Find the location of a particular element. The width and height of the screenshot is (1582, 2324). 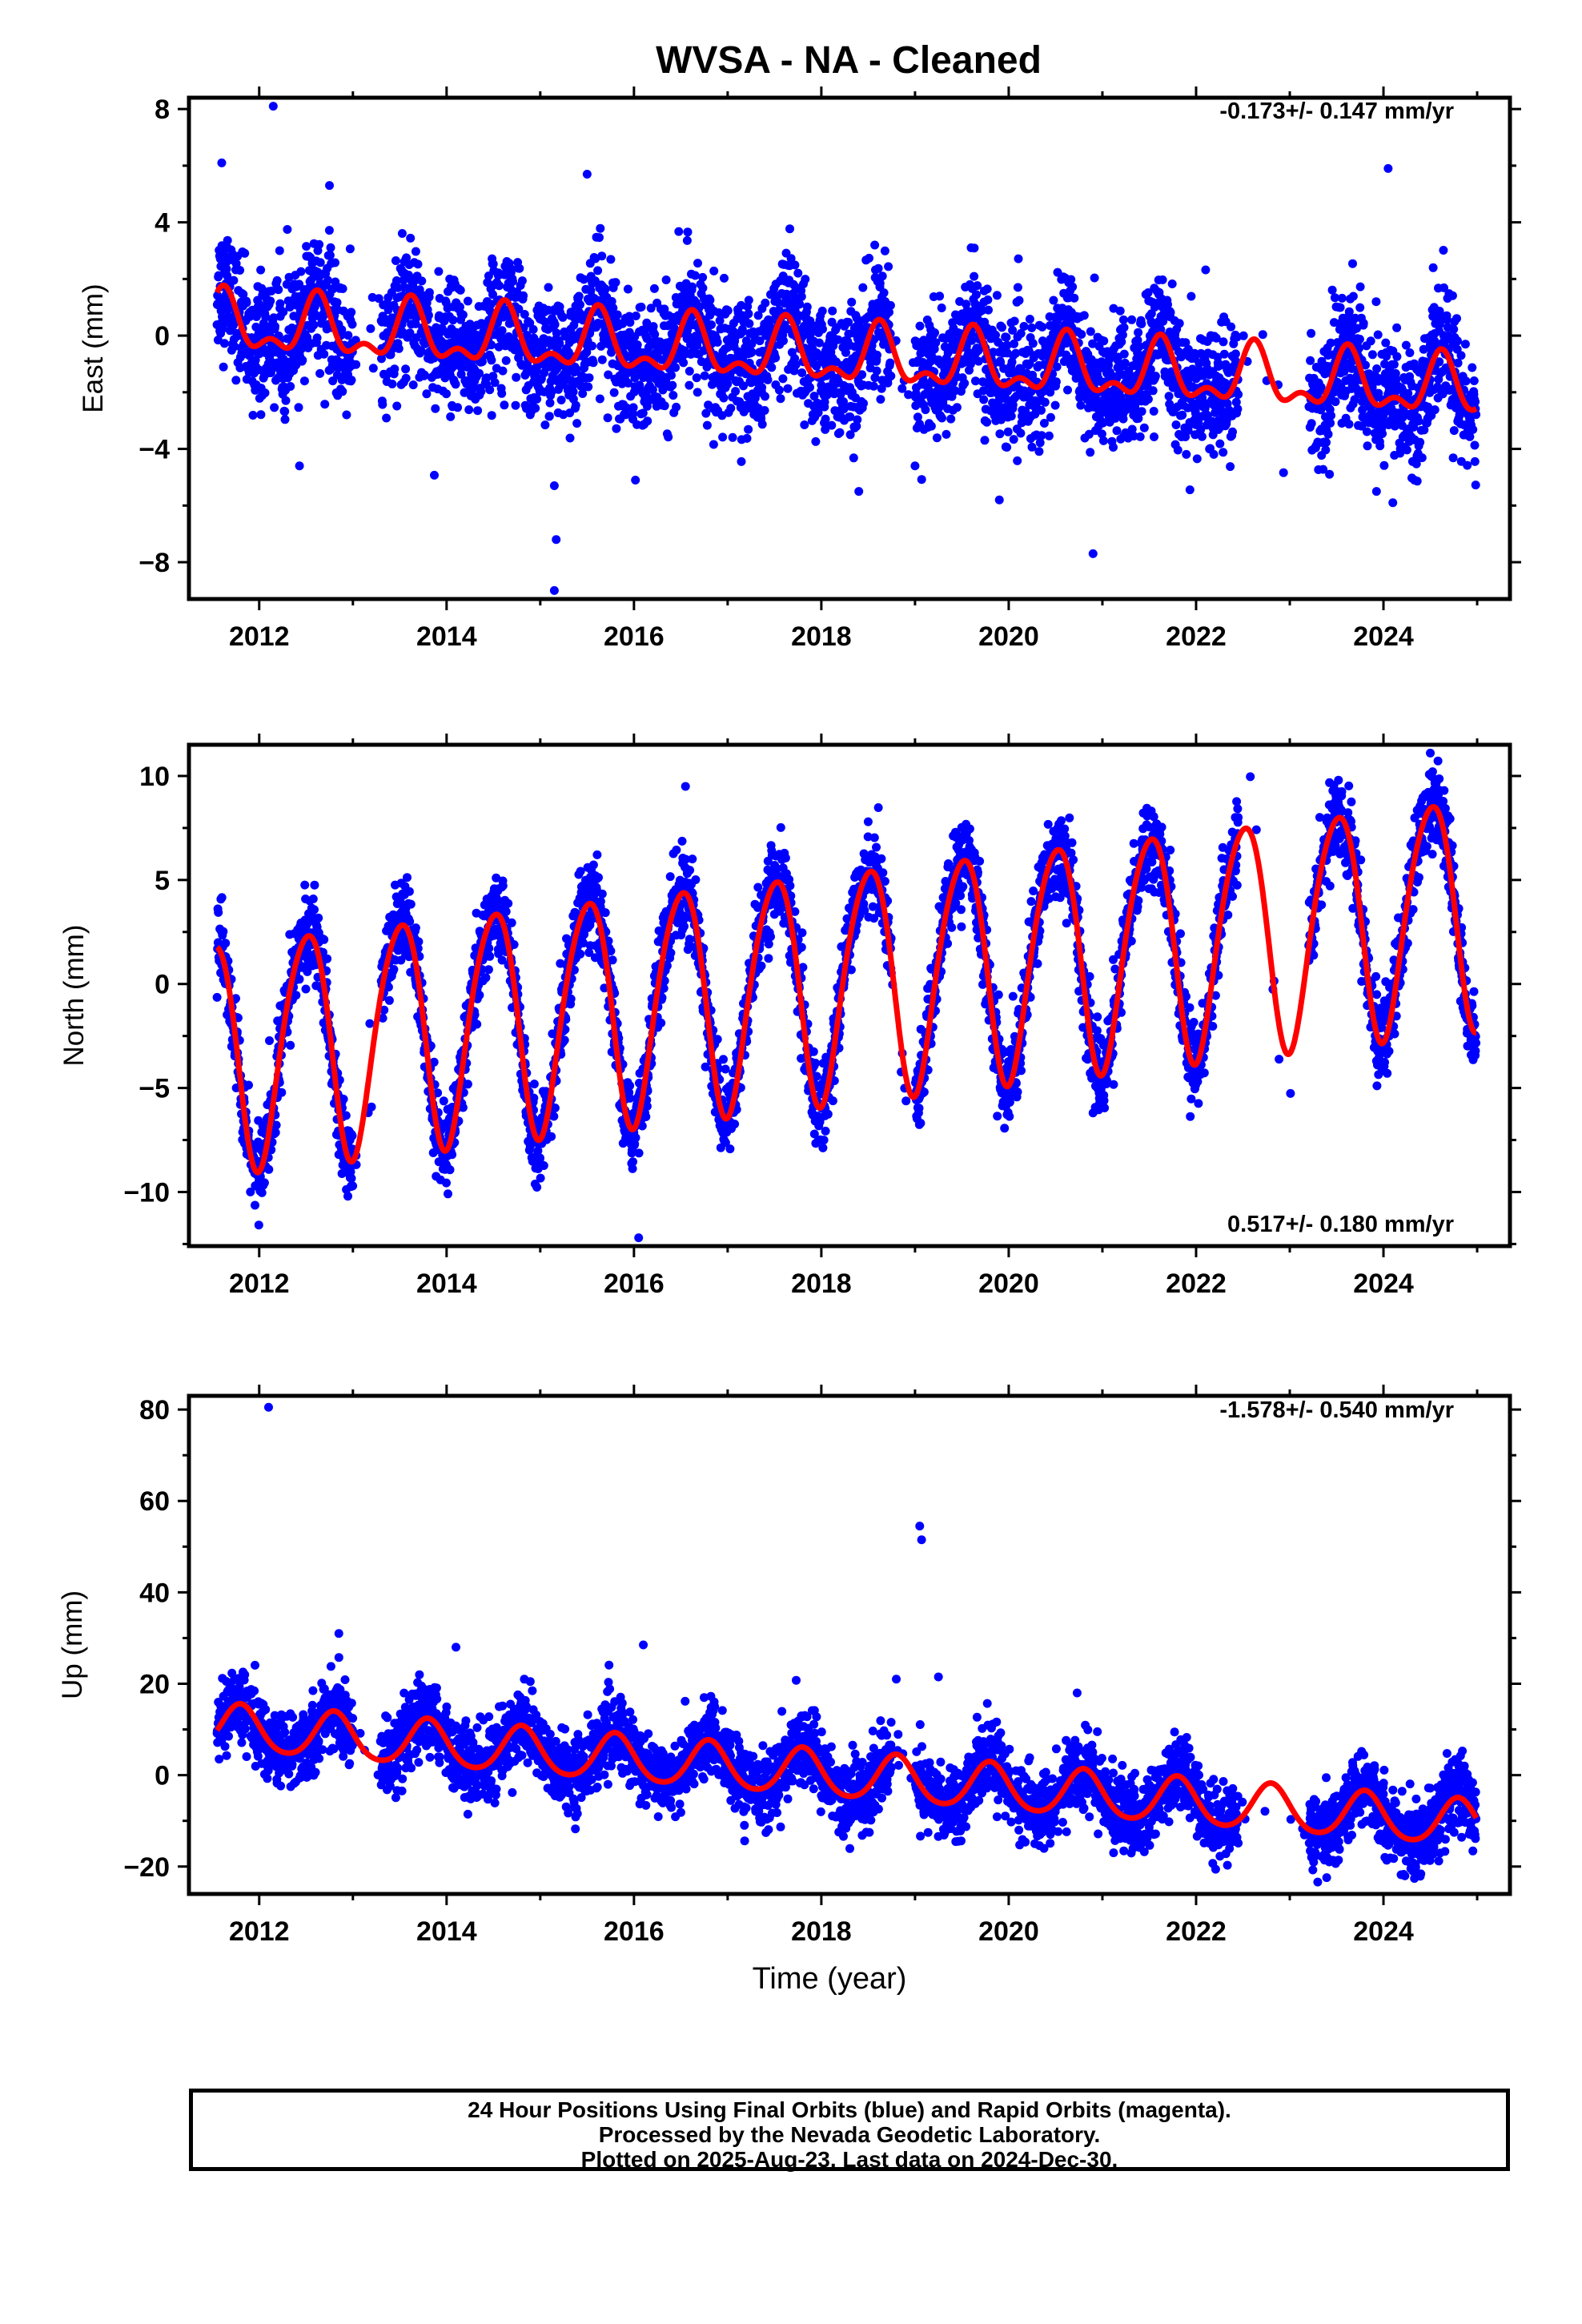

east-outlier-point is located at coordinates (915, 466).